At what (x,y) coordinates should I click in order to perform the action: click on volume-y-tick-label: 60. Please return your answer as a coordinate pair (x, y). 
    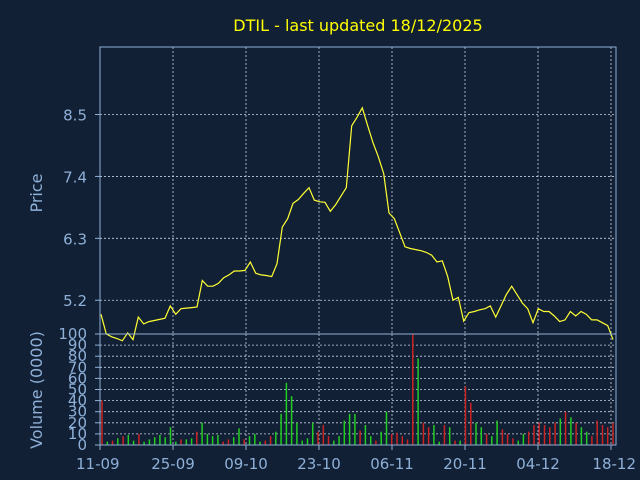
    Looking at the image, I should click on (77, 378).